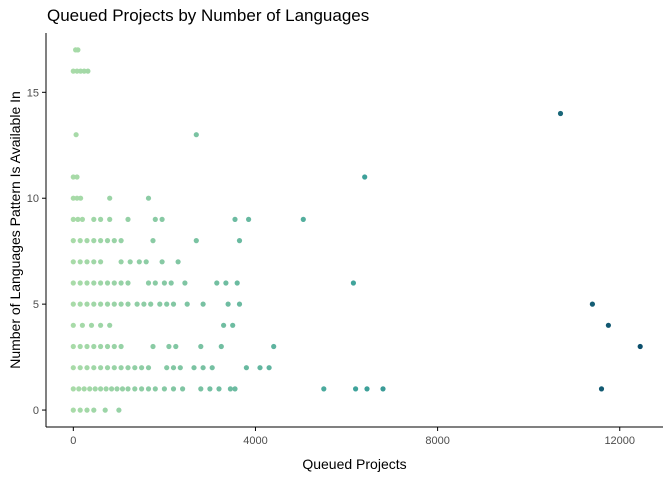 The height and width of the screenshot is (480, 672). I want to click on x-tick-label: 8000, so click(437, 441).